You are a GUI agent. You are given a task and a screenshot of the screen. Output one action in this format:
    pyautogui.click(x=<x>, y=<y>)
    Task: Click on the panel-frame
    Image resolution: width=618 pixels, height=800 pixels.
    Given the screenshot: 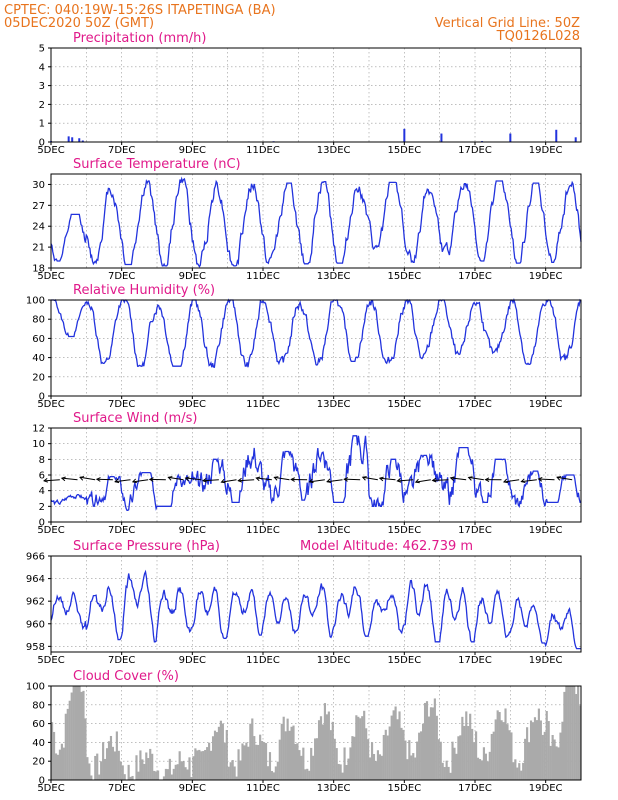 What is the action you would take?
    pyautogui.click(x=316, y=604)
    